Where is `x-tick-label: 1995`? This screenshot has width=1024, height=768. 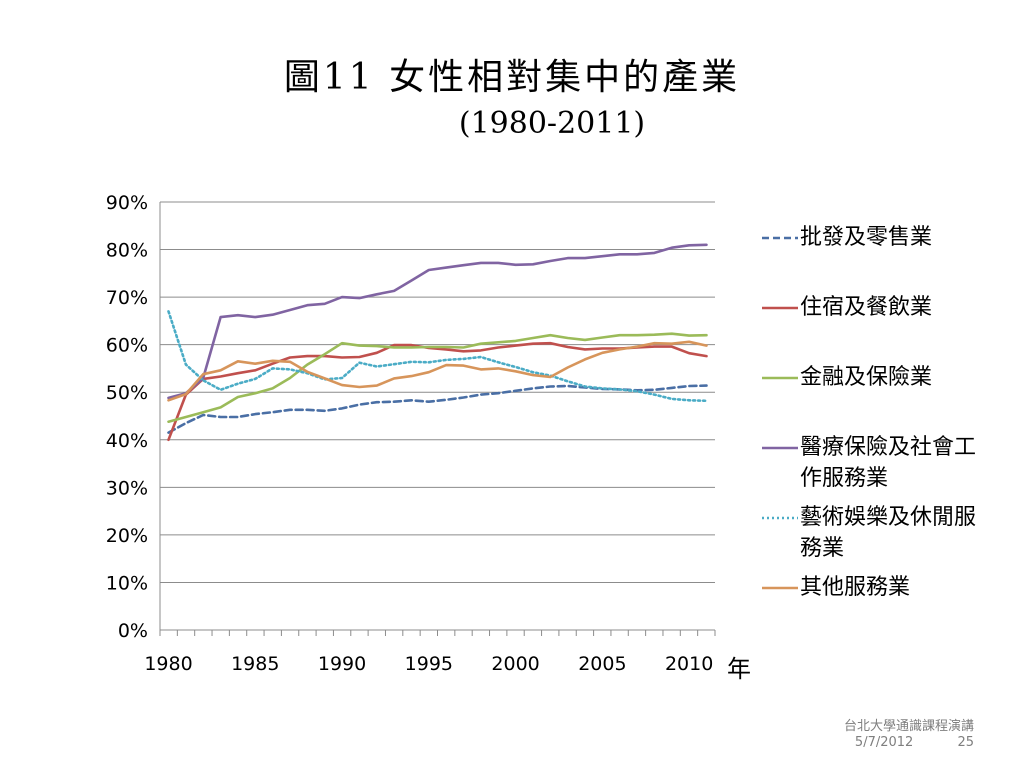
x-tick-label: 1995 is located at coordinates (429, 664).